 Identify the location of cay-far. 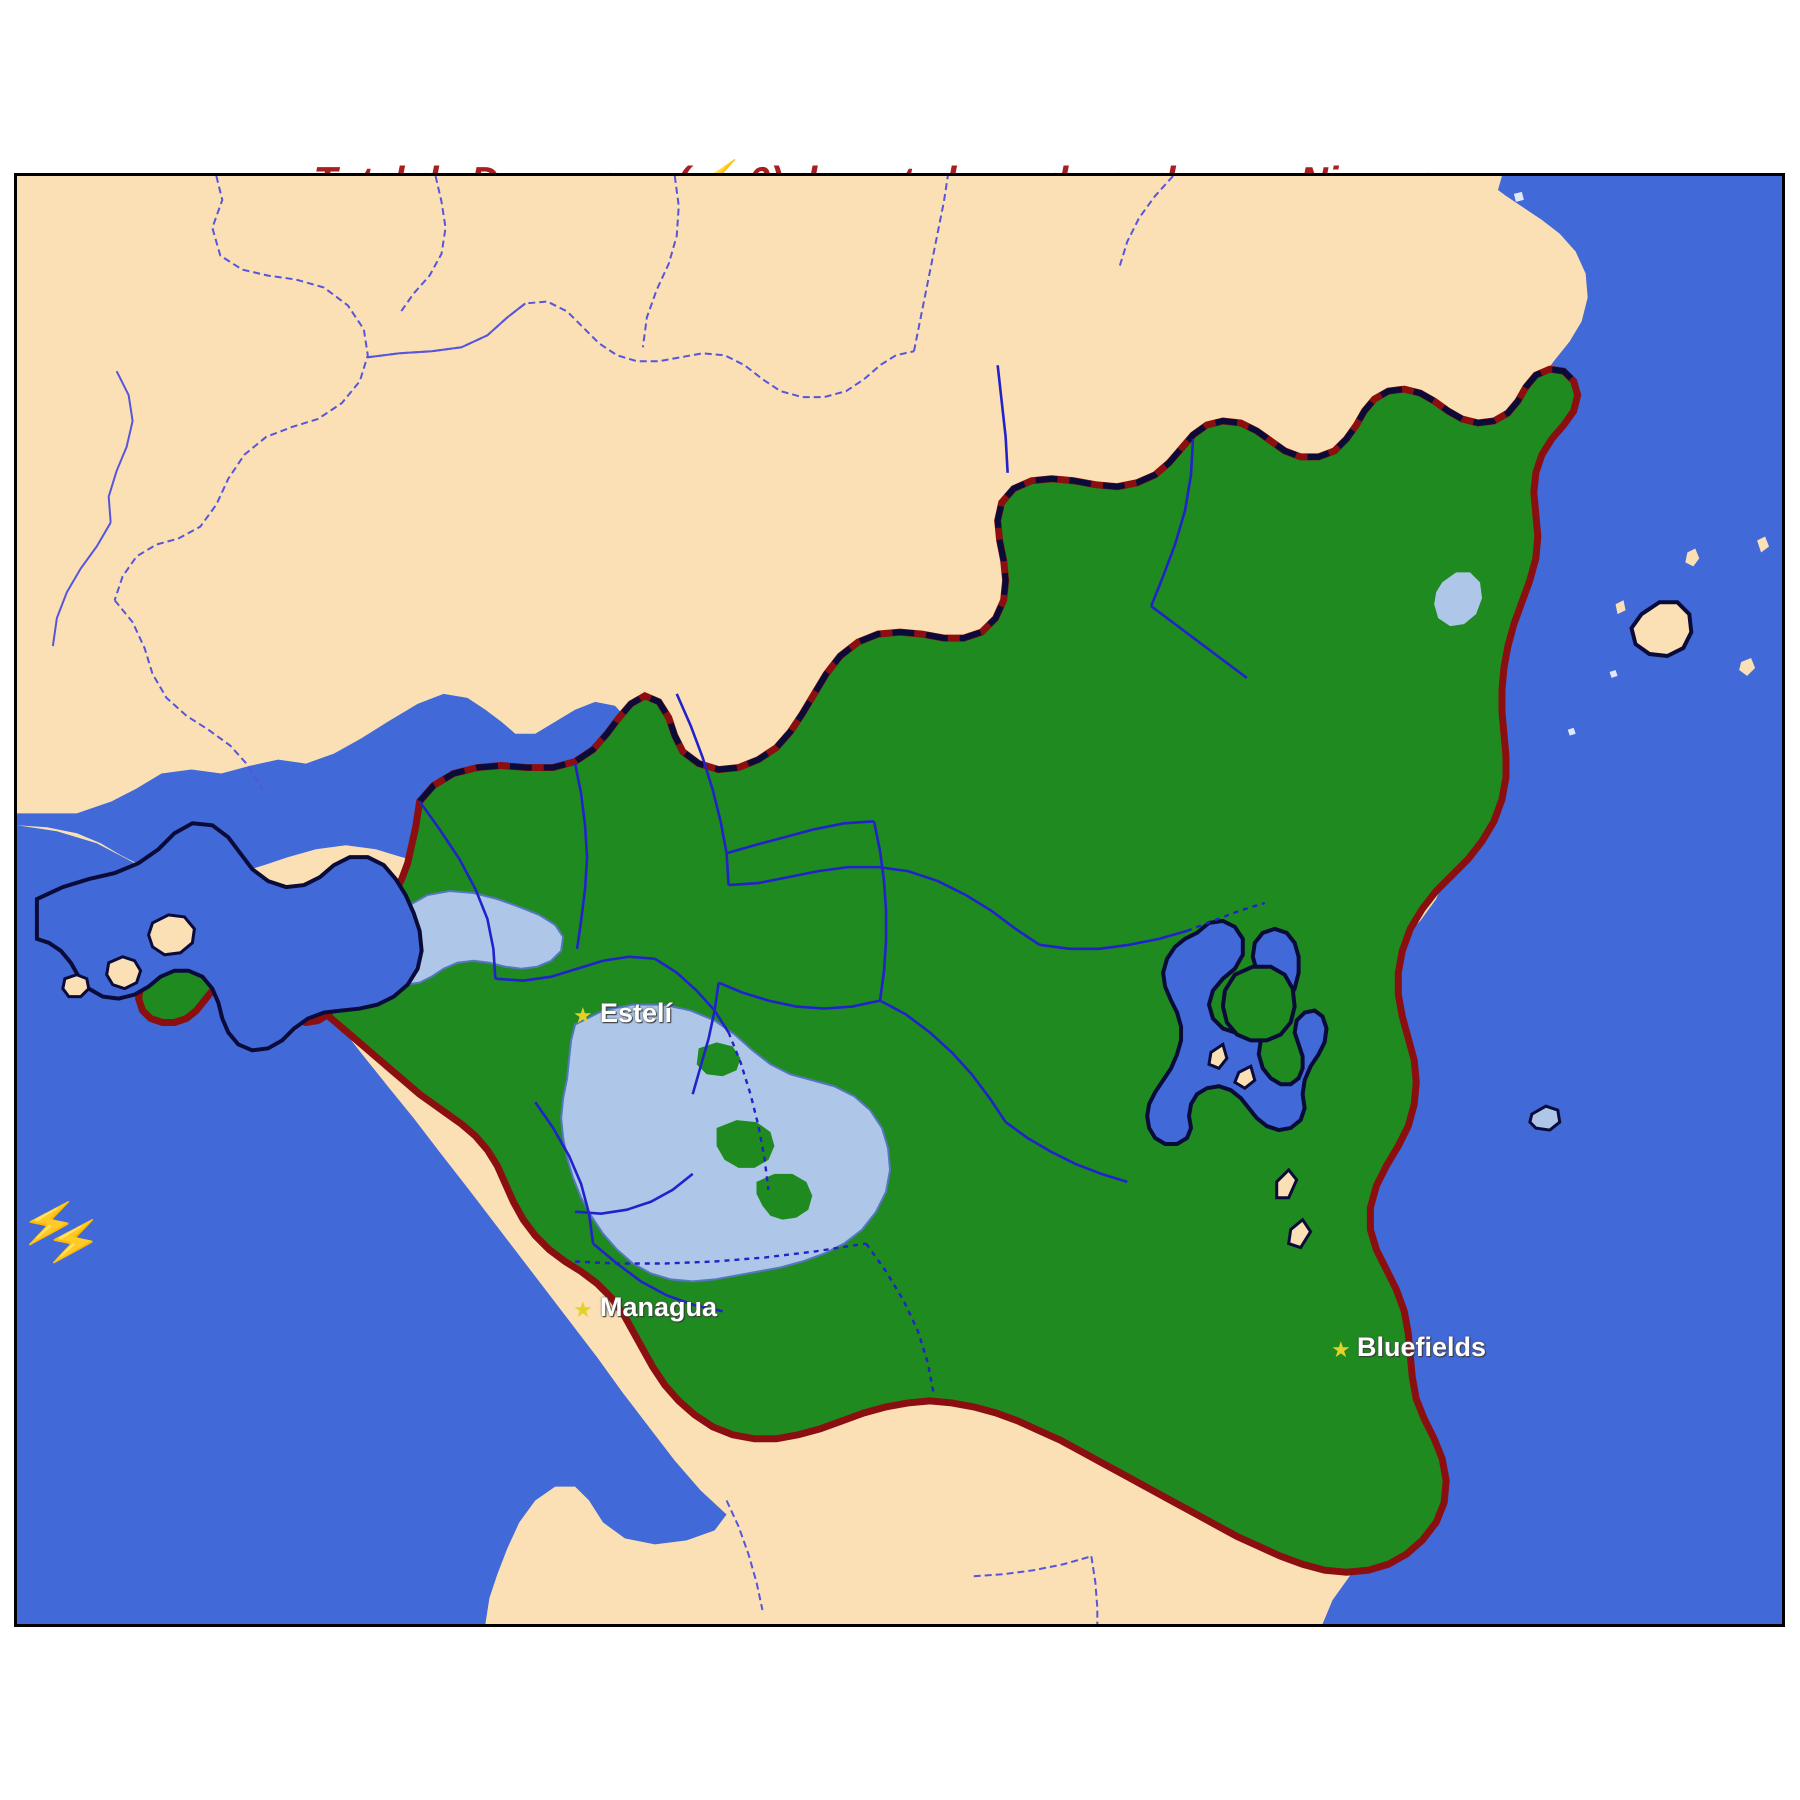
(1763, 544).